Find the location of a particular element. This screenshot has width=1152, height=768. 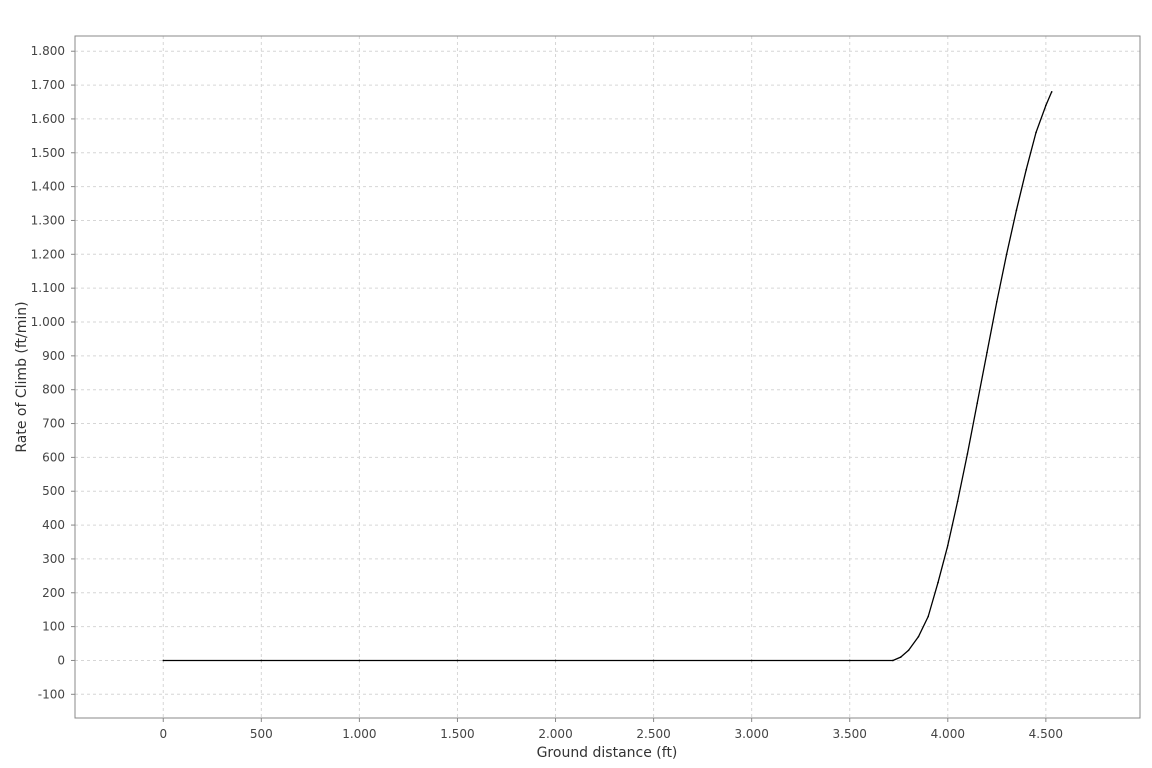

x-tick-label: 0 is located at coordinates (163, 734).